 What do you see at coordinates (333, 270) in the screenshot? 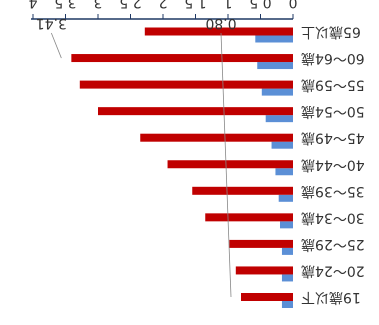
I see `category-label: 20～24歳` at bounding box center [333, 270].